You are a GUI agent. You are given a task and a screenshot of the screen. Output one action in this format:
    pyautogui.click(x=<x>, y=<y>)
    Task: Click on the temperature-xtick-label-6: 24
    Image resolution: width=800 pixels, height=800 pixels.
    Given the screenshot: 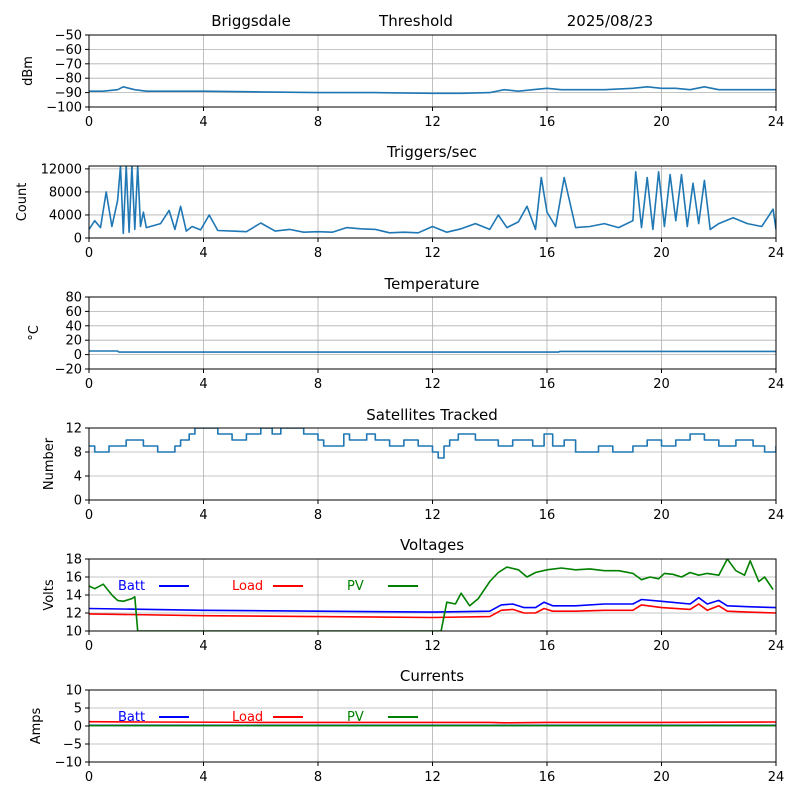 What is the action you would take?
    pyautogui.click(x=776, y=384)
    